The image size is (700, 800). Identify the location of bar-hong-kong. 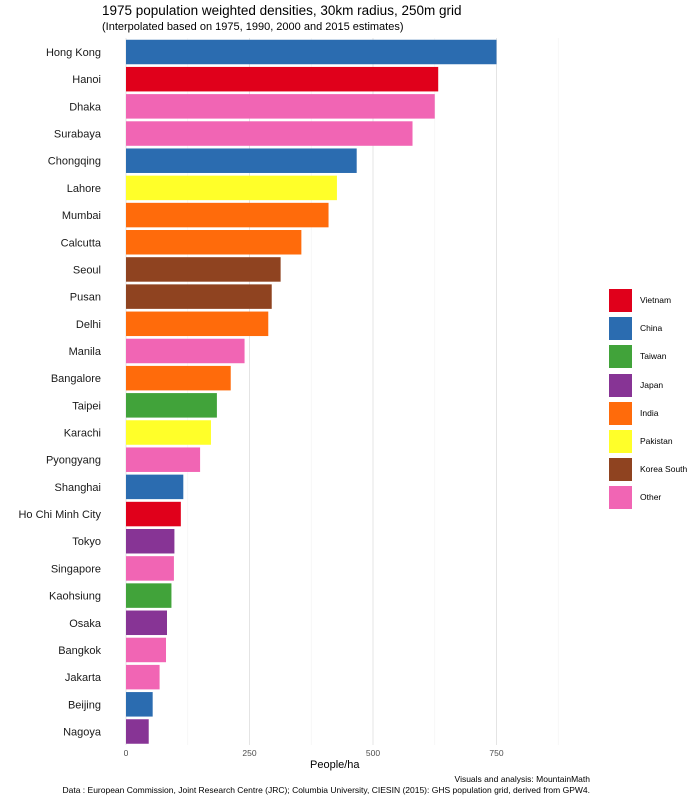
(311, 52).